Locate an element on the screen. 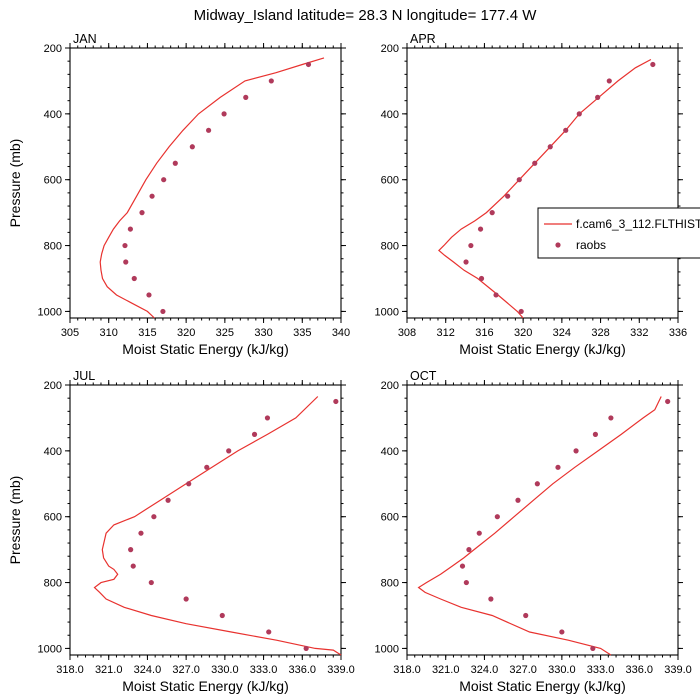  x-tick-label: 315 is located at coordinates (147, 333).